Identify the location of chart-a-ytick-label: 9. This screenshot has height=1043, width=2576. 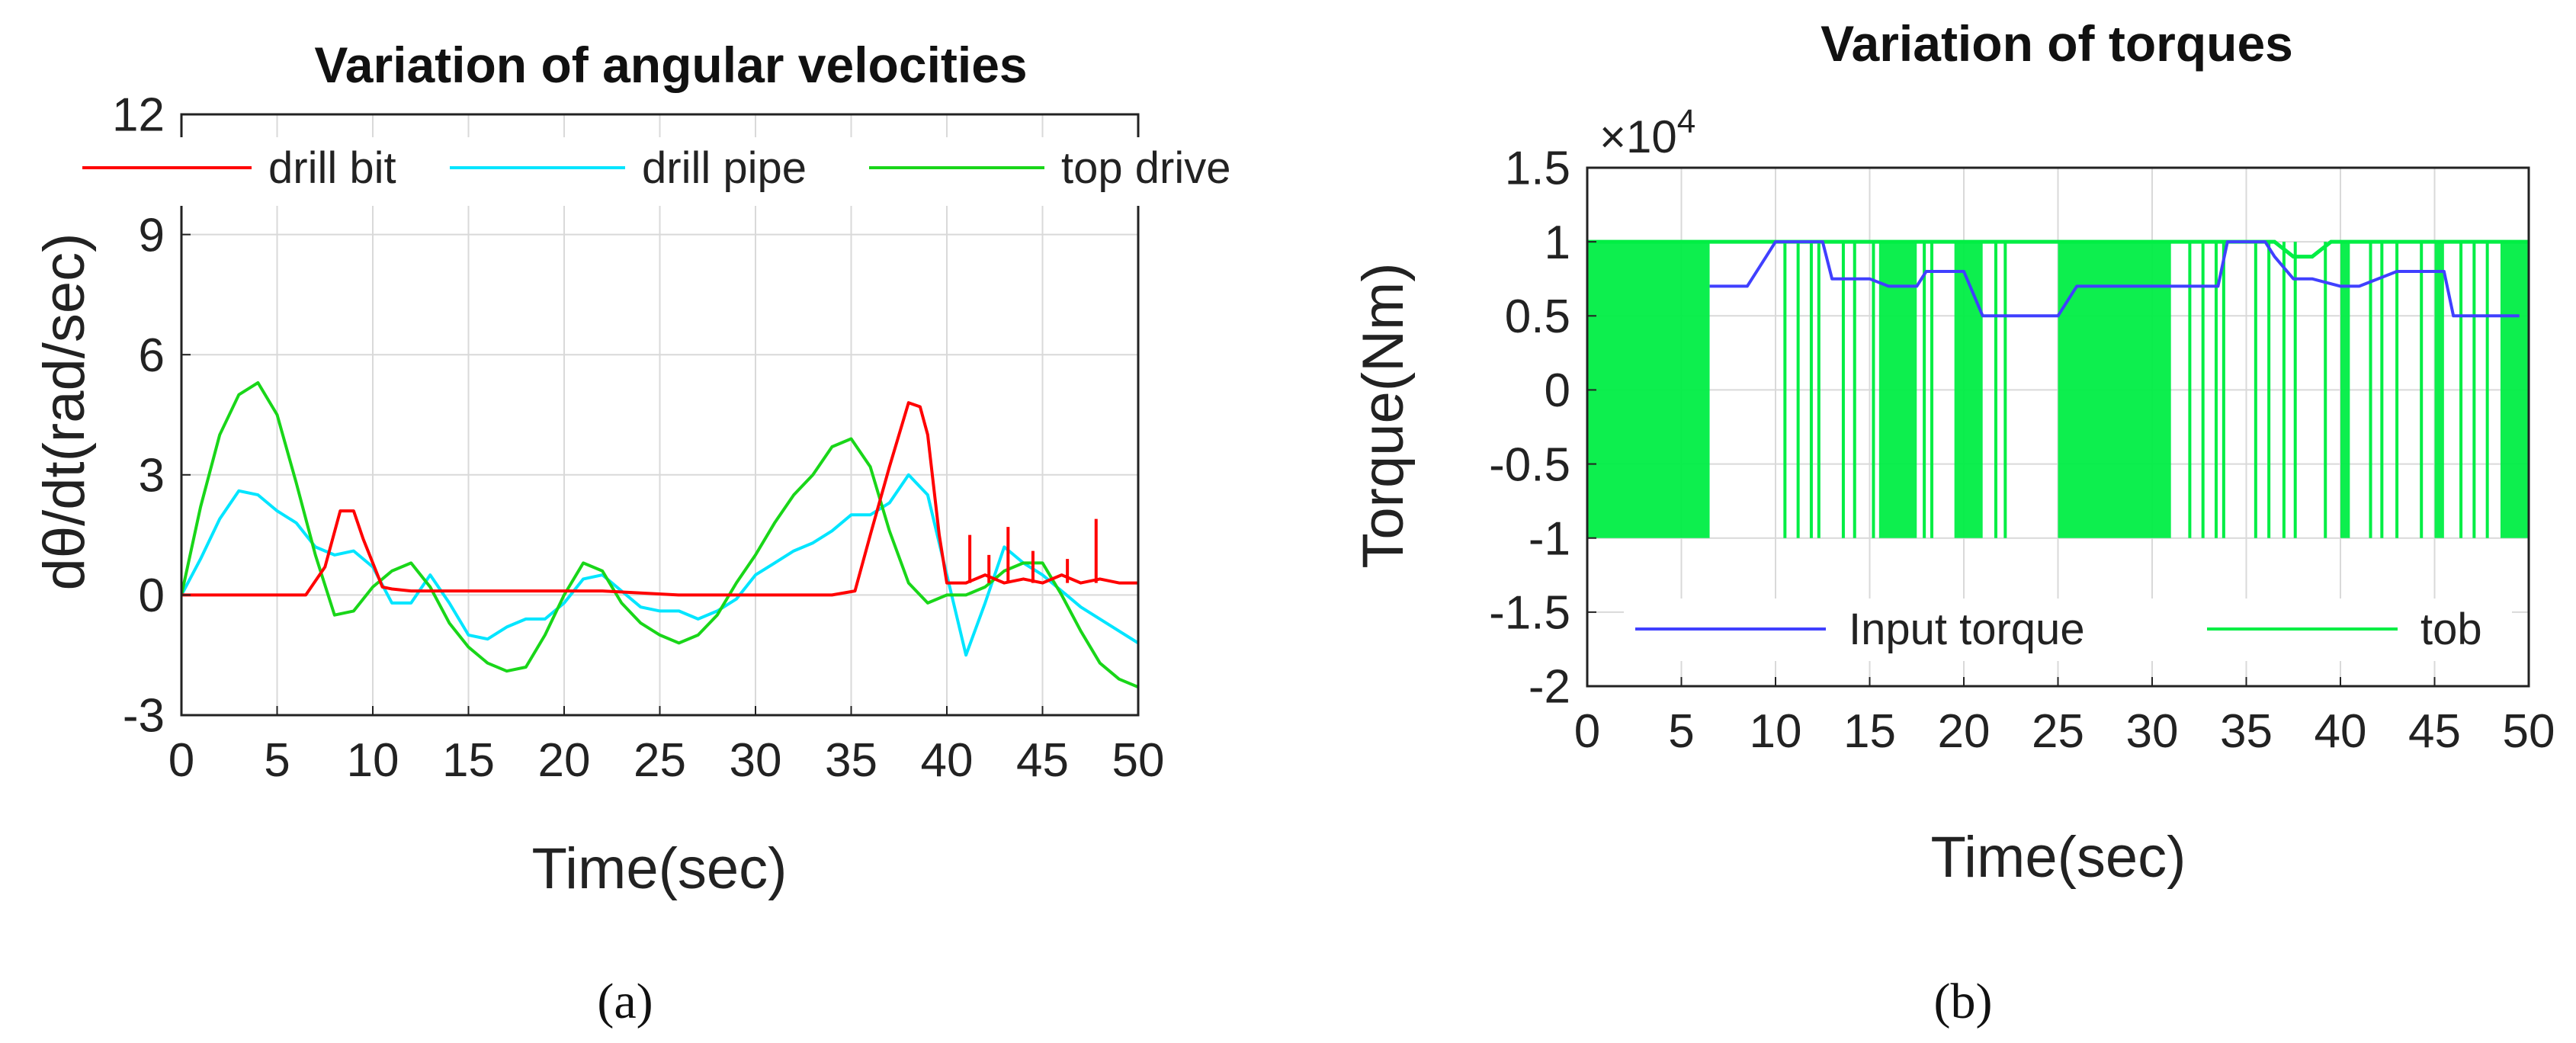
(152, 235).